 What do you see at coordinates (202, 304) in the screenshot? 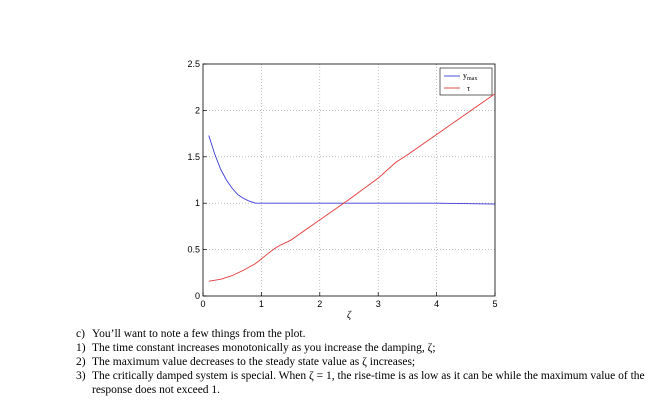
I see `x-tick-label: 0` at bounding box center [202, 304].